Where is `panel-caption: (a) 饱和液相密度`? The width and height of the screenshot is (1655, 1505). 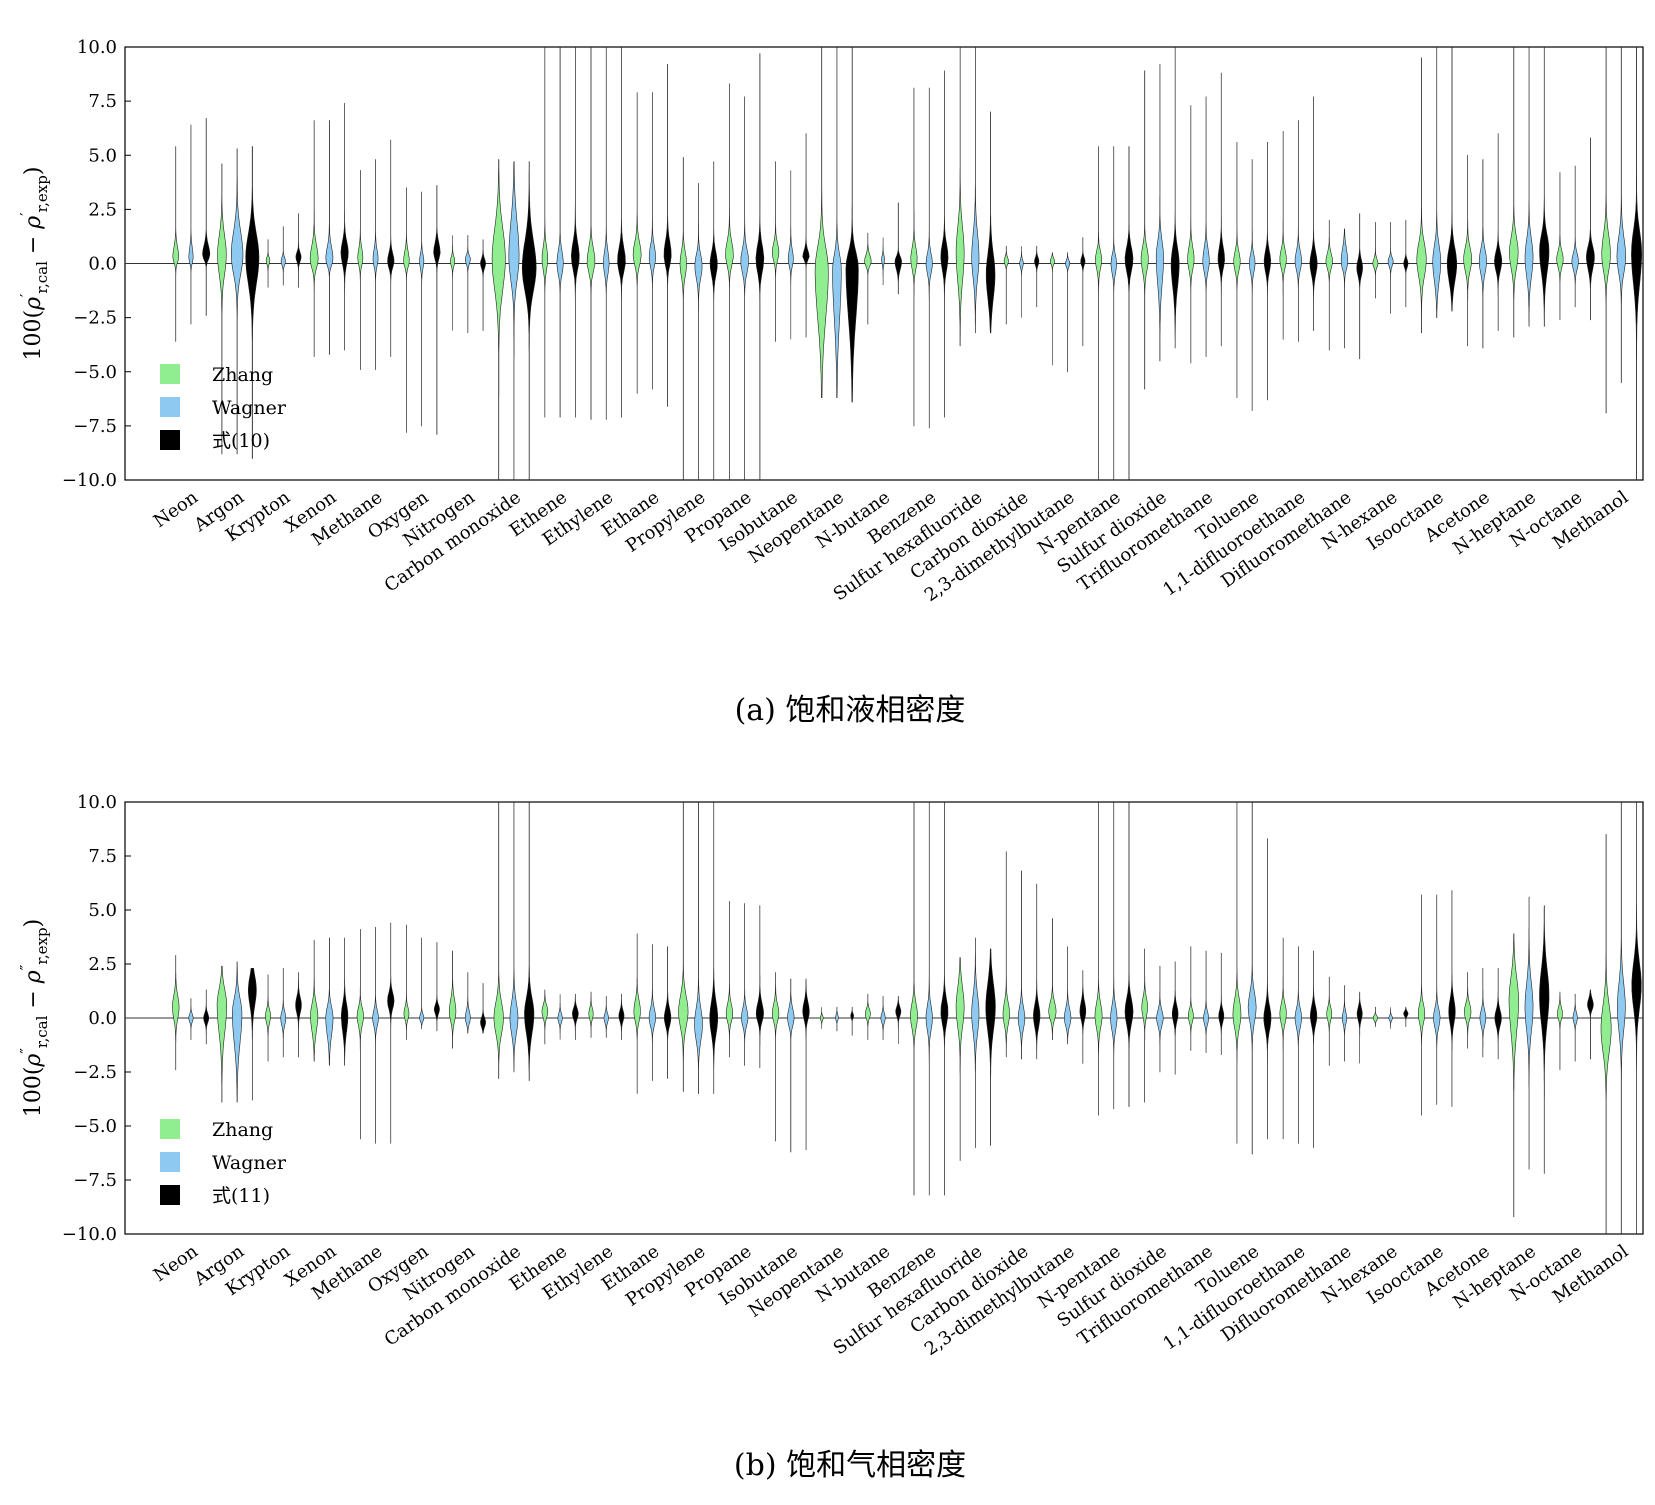
panel-caption: (a) 饱和液相密度 is located at coordinates (850, 710).